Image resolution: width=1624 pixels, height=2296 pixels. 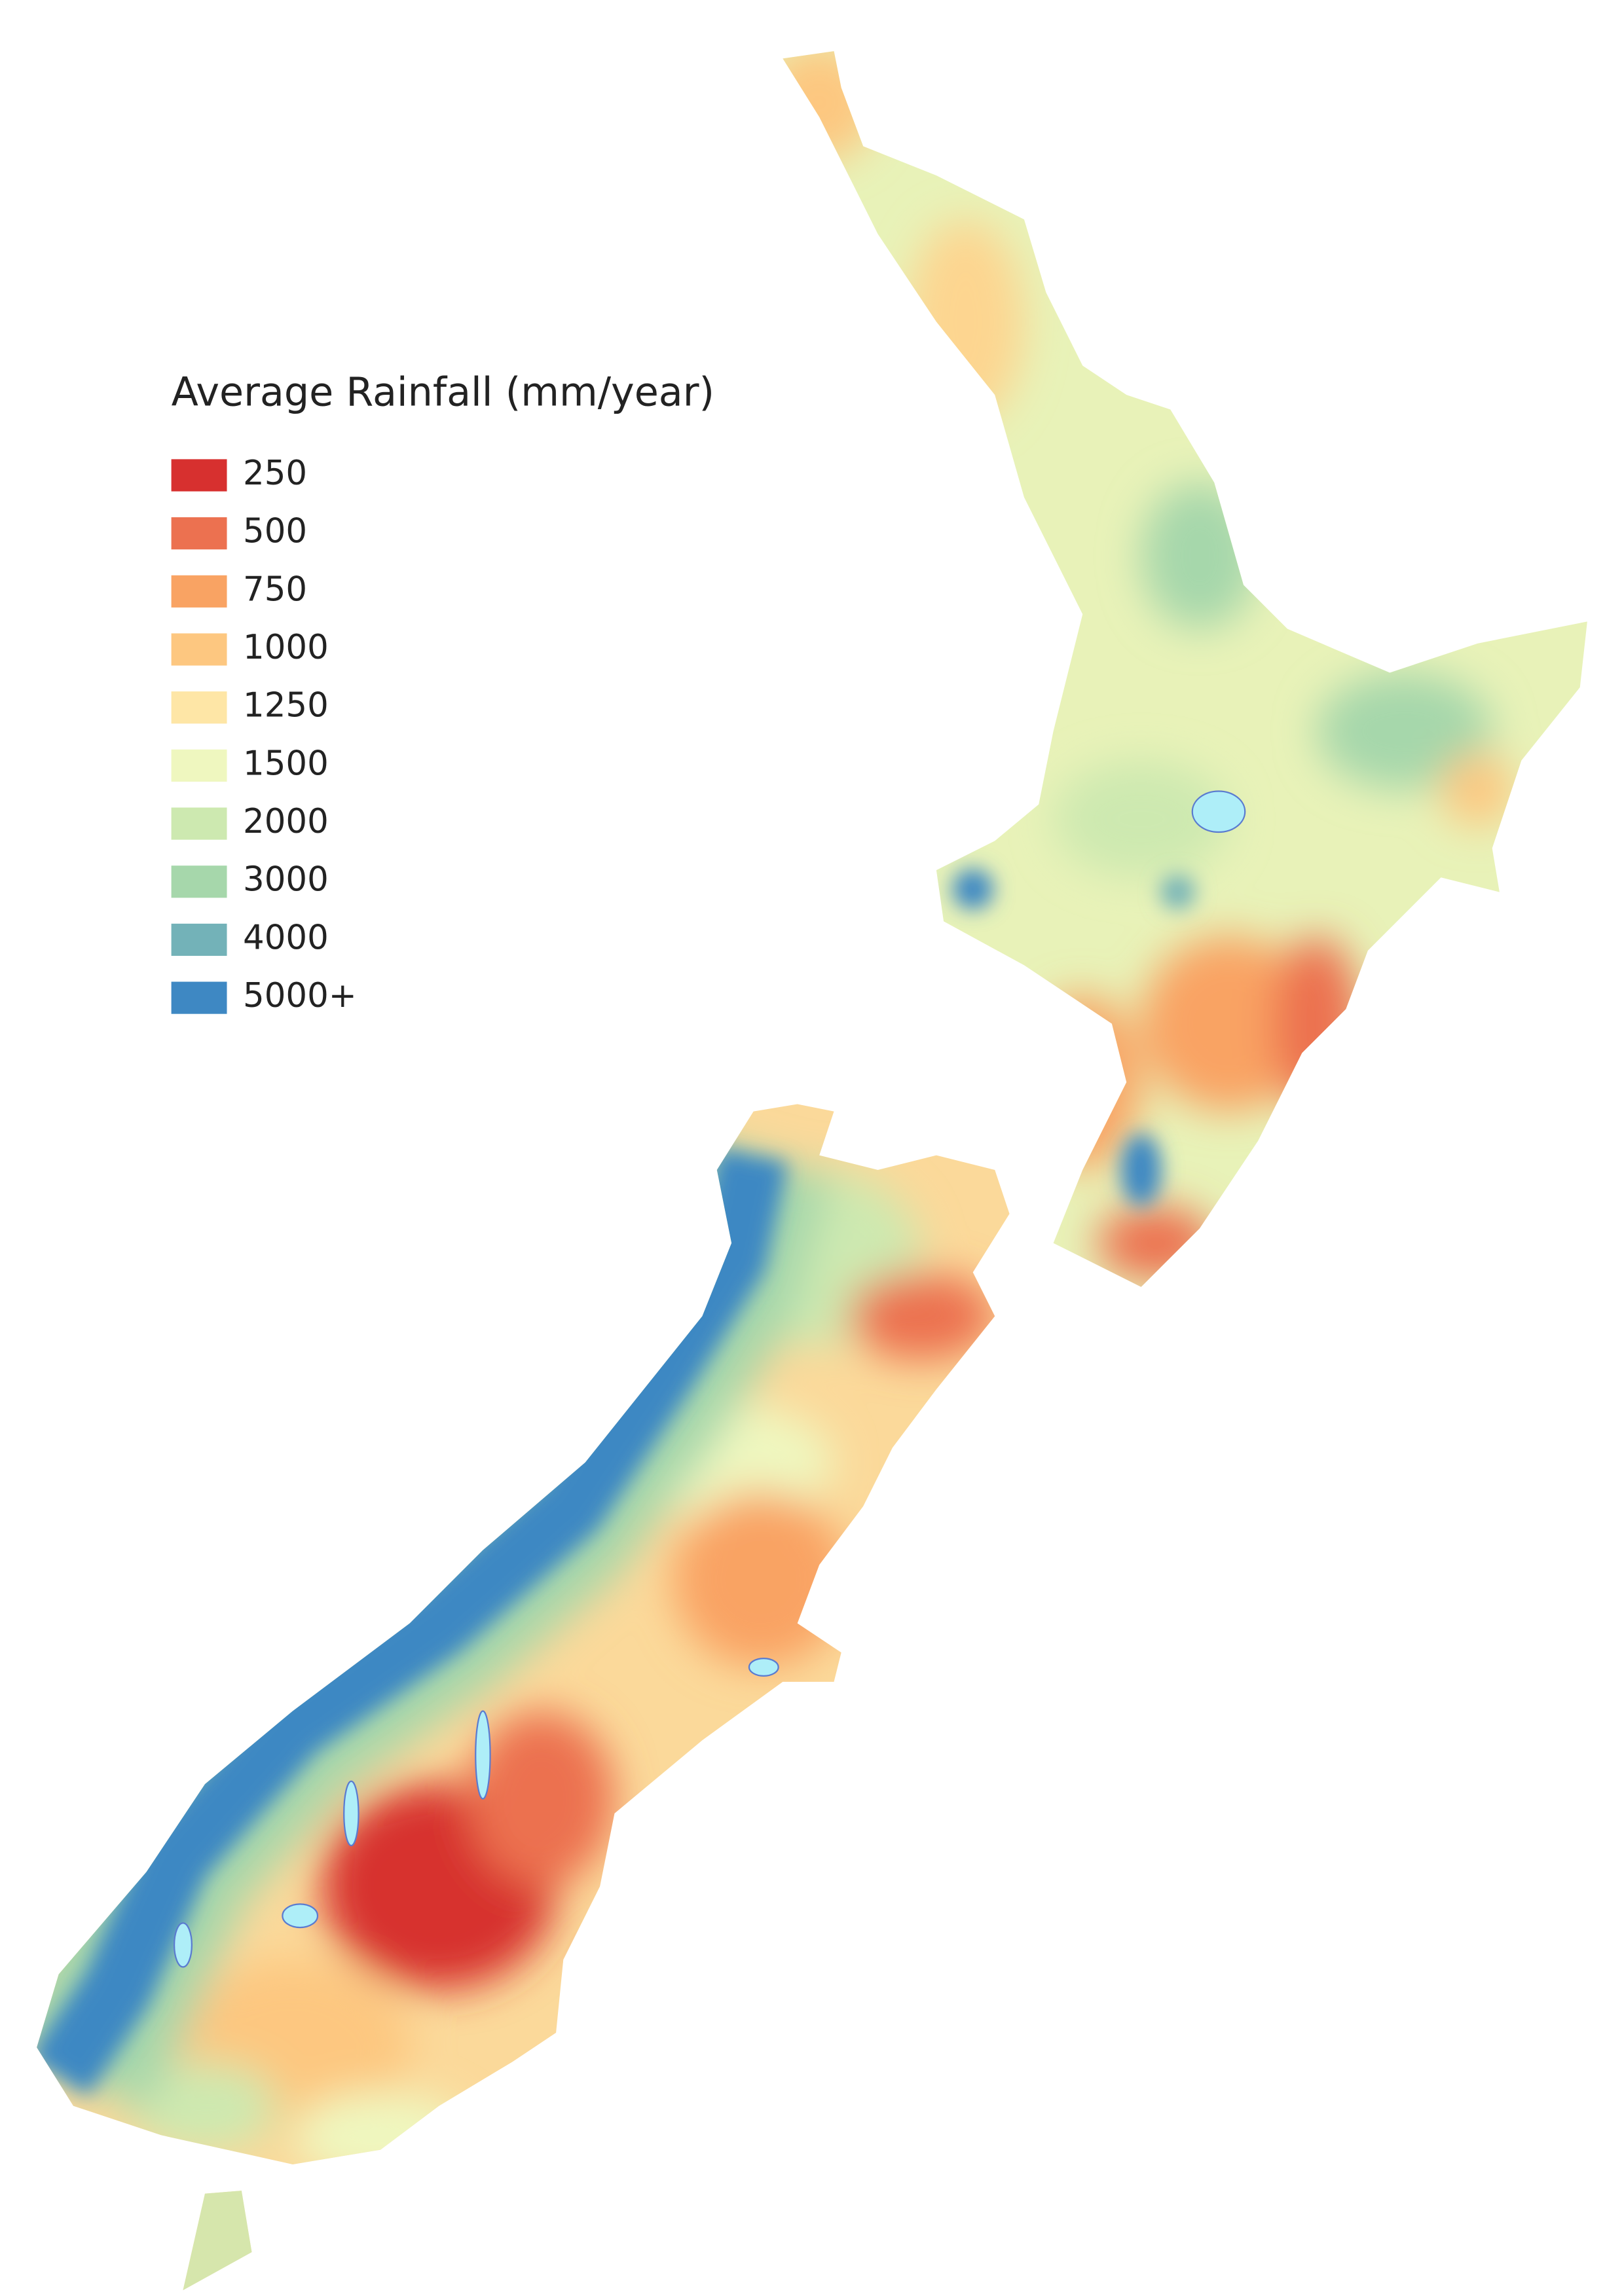 What do you see at coordinates (286, 880) in the screenshot?
I see `legend-label: 3000` at bounding box center [286, 880].